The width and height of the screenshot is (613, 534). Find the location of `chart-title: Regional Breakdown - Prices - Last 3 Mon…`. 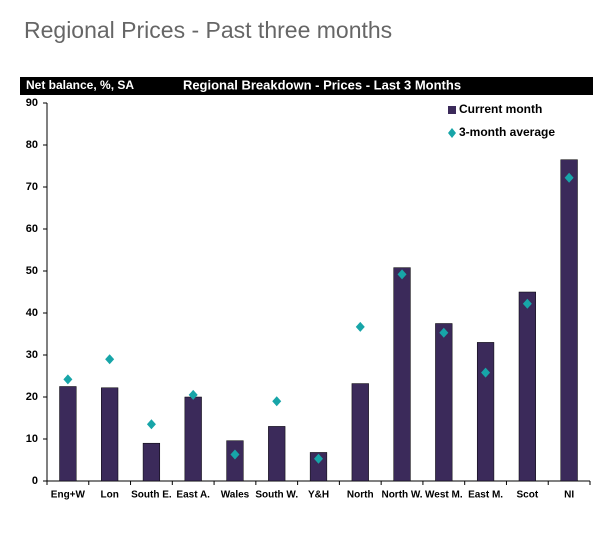

chart-title: Regional Breakdown - Prices - Last 3 Mon… is located at coordinates (322, 84).